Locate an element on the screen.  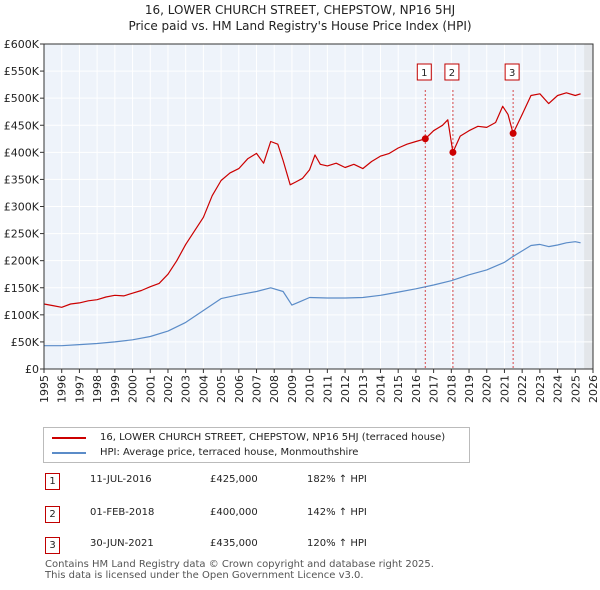
y-tick-label: £200K is located at coordinates (22, 261).